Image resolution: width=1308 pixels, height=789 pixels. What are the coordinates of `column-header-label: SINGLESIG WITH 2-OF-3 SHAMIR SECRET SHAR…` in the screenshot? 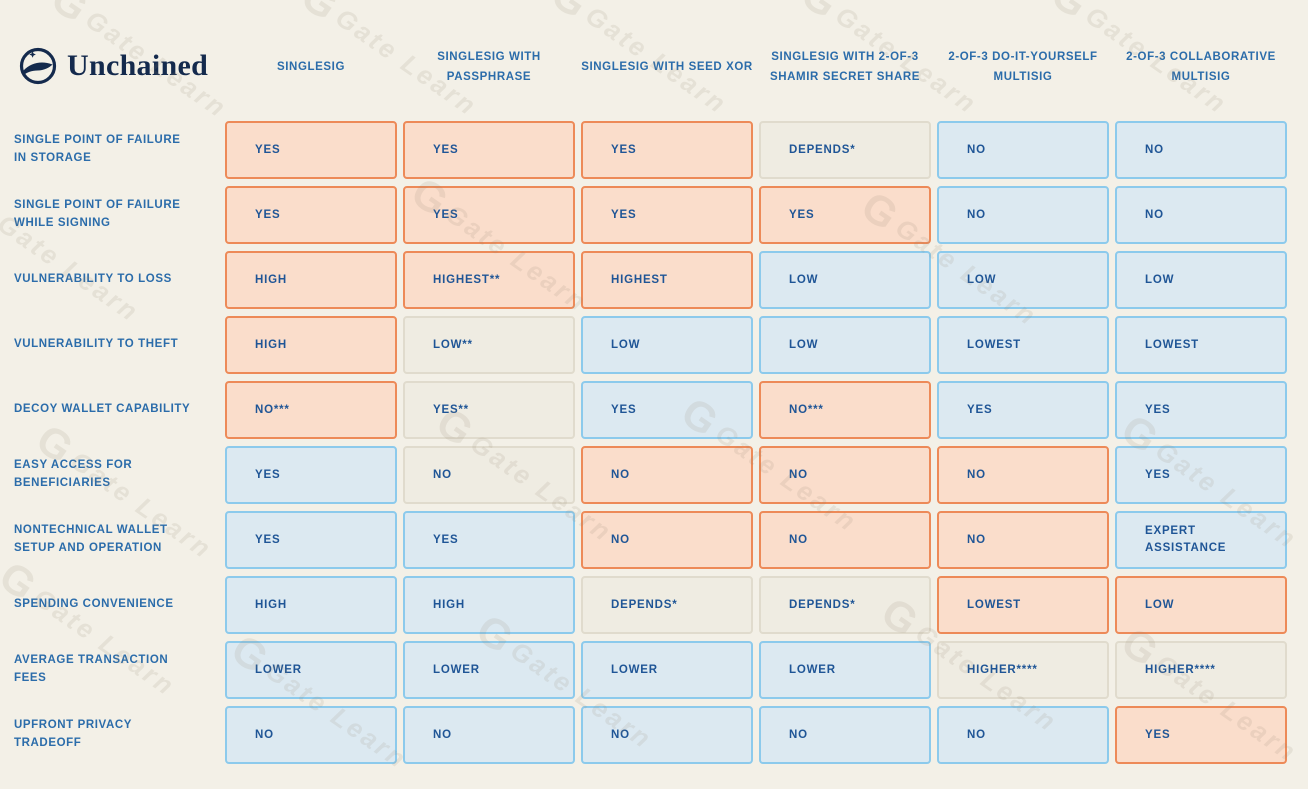 It's located at (845, 67).